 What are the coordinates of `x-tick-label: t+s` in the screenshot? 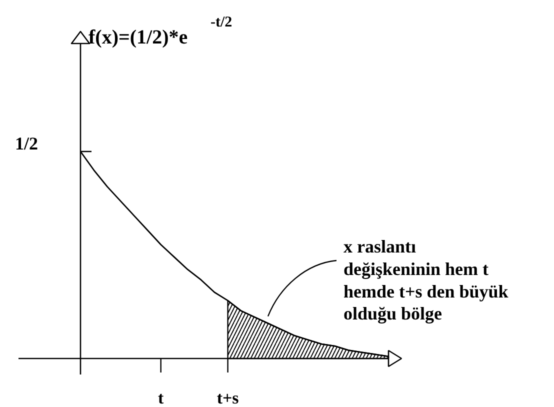 It's located at (228, 397).